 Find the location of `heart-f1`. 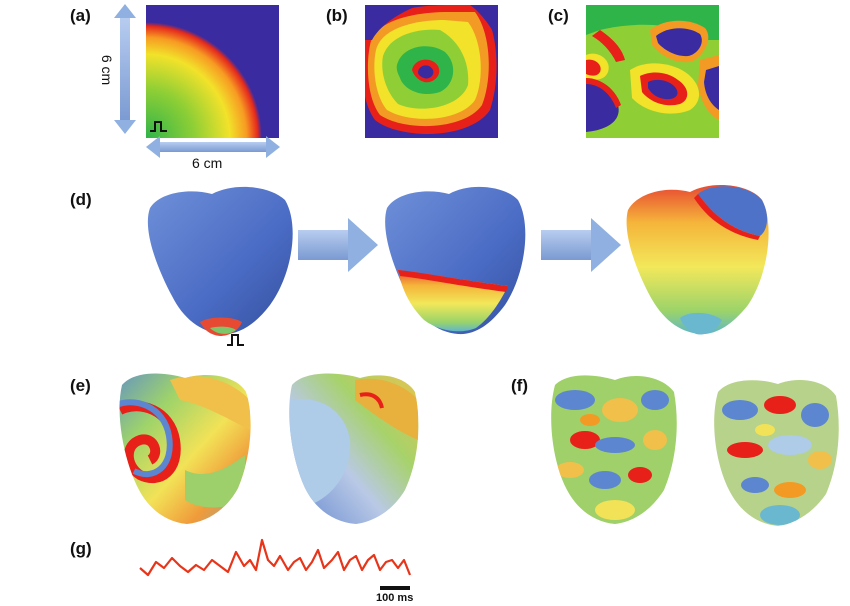

heart-f1 is located at coordinates (614, 449).